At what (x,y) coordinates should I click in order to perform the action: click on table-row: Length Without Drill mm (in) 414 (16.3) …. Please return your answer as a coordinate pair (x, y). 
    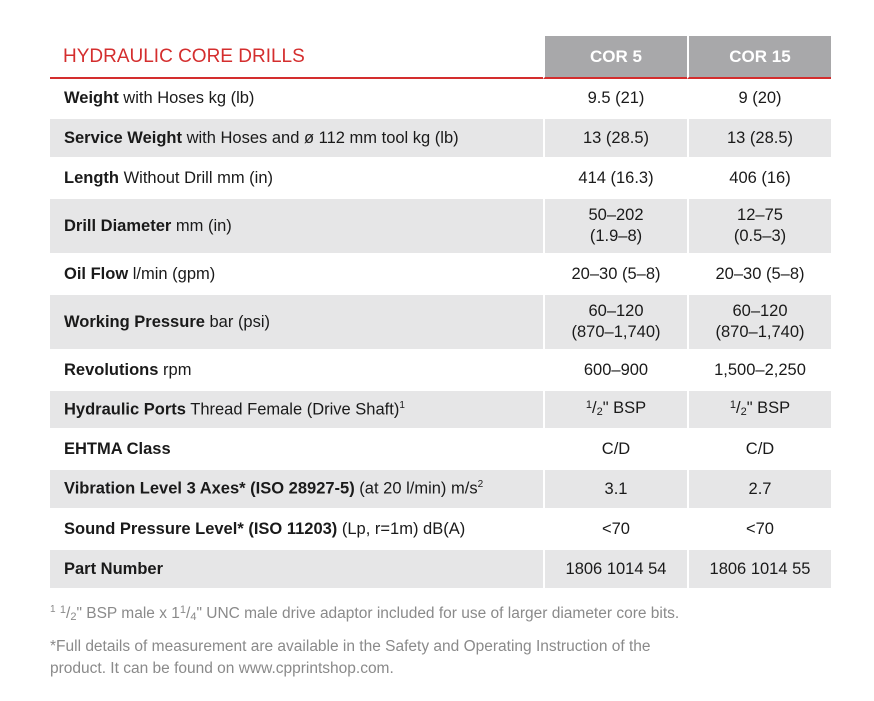
    Looking at the image, I should click on (440, 179).